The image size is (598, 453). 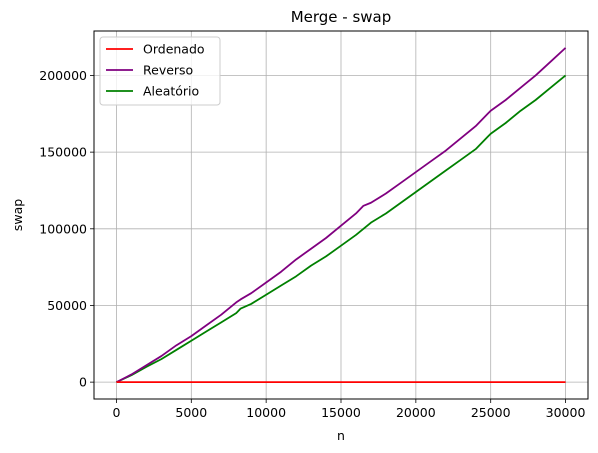 I want to click on y-tick-label: 100000, so click(x=63, y=228).